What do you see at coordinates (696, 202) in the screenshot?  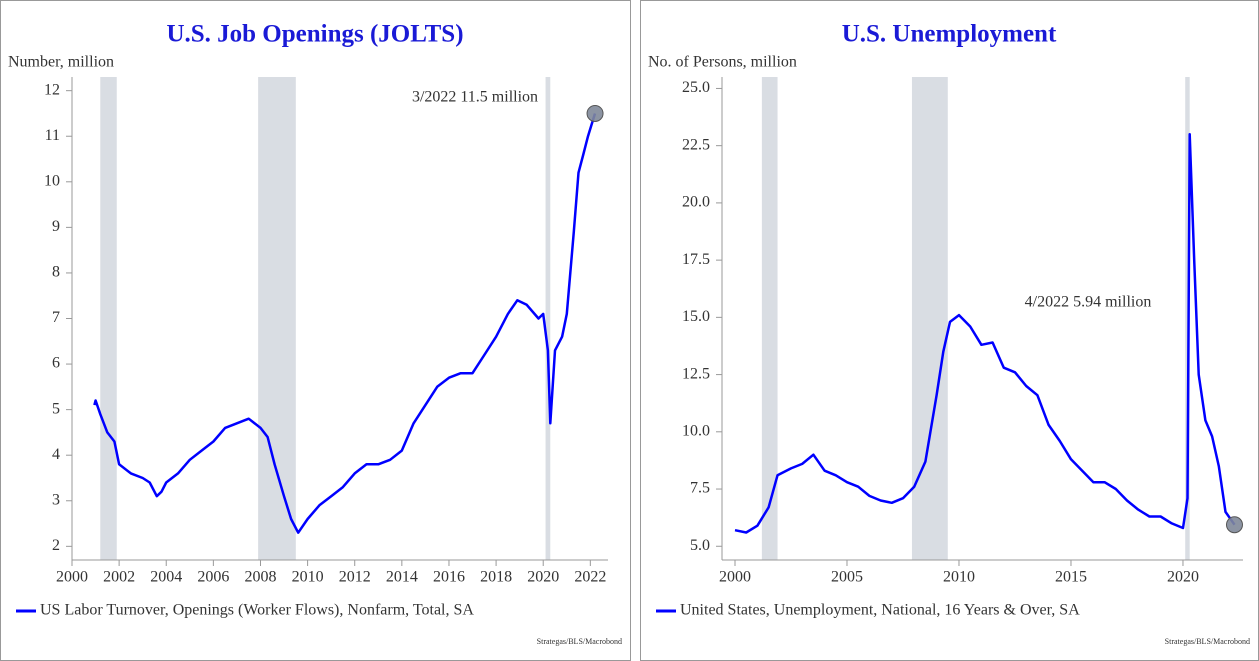 I see `y-tick-label: 20.0` at bounding box center [696, 202].